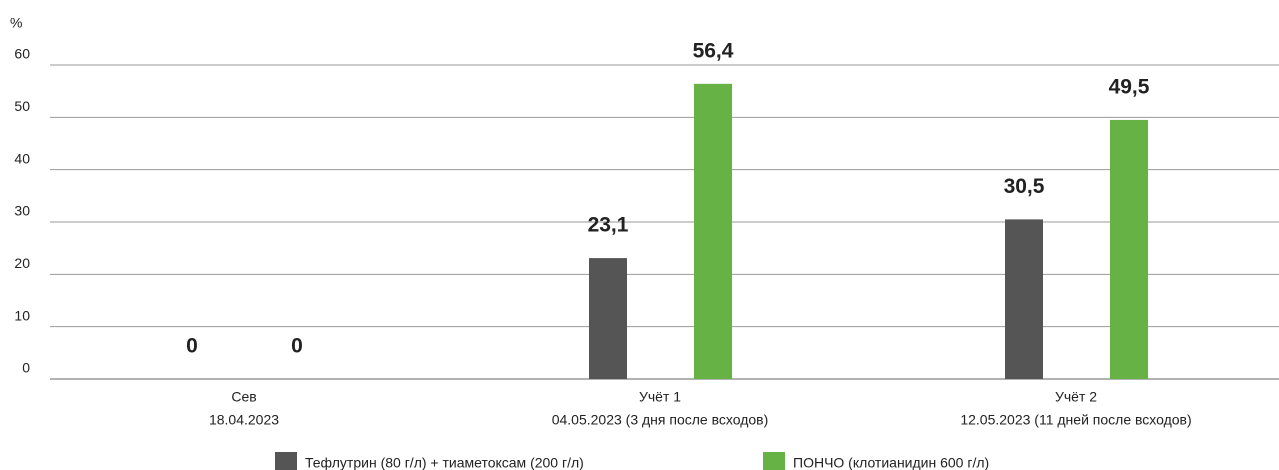 The image size is (1279, 470). What do you see at coordinates (244, 420) in the screenshot?
I see `x-tick-label: 18.04.2023` at bounding box center [244, 420].